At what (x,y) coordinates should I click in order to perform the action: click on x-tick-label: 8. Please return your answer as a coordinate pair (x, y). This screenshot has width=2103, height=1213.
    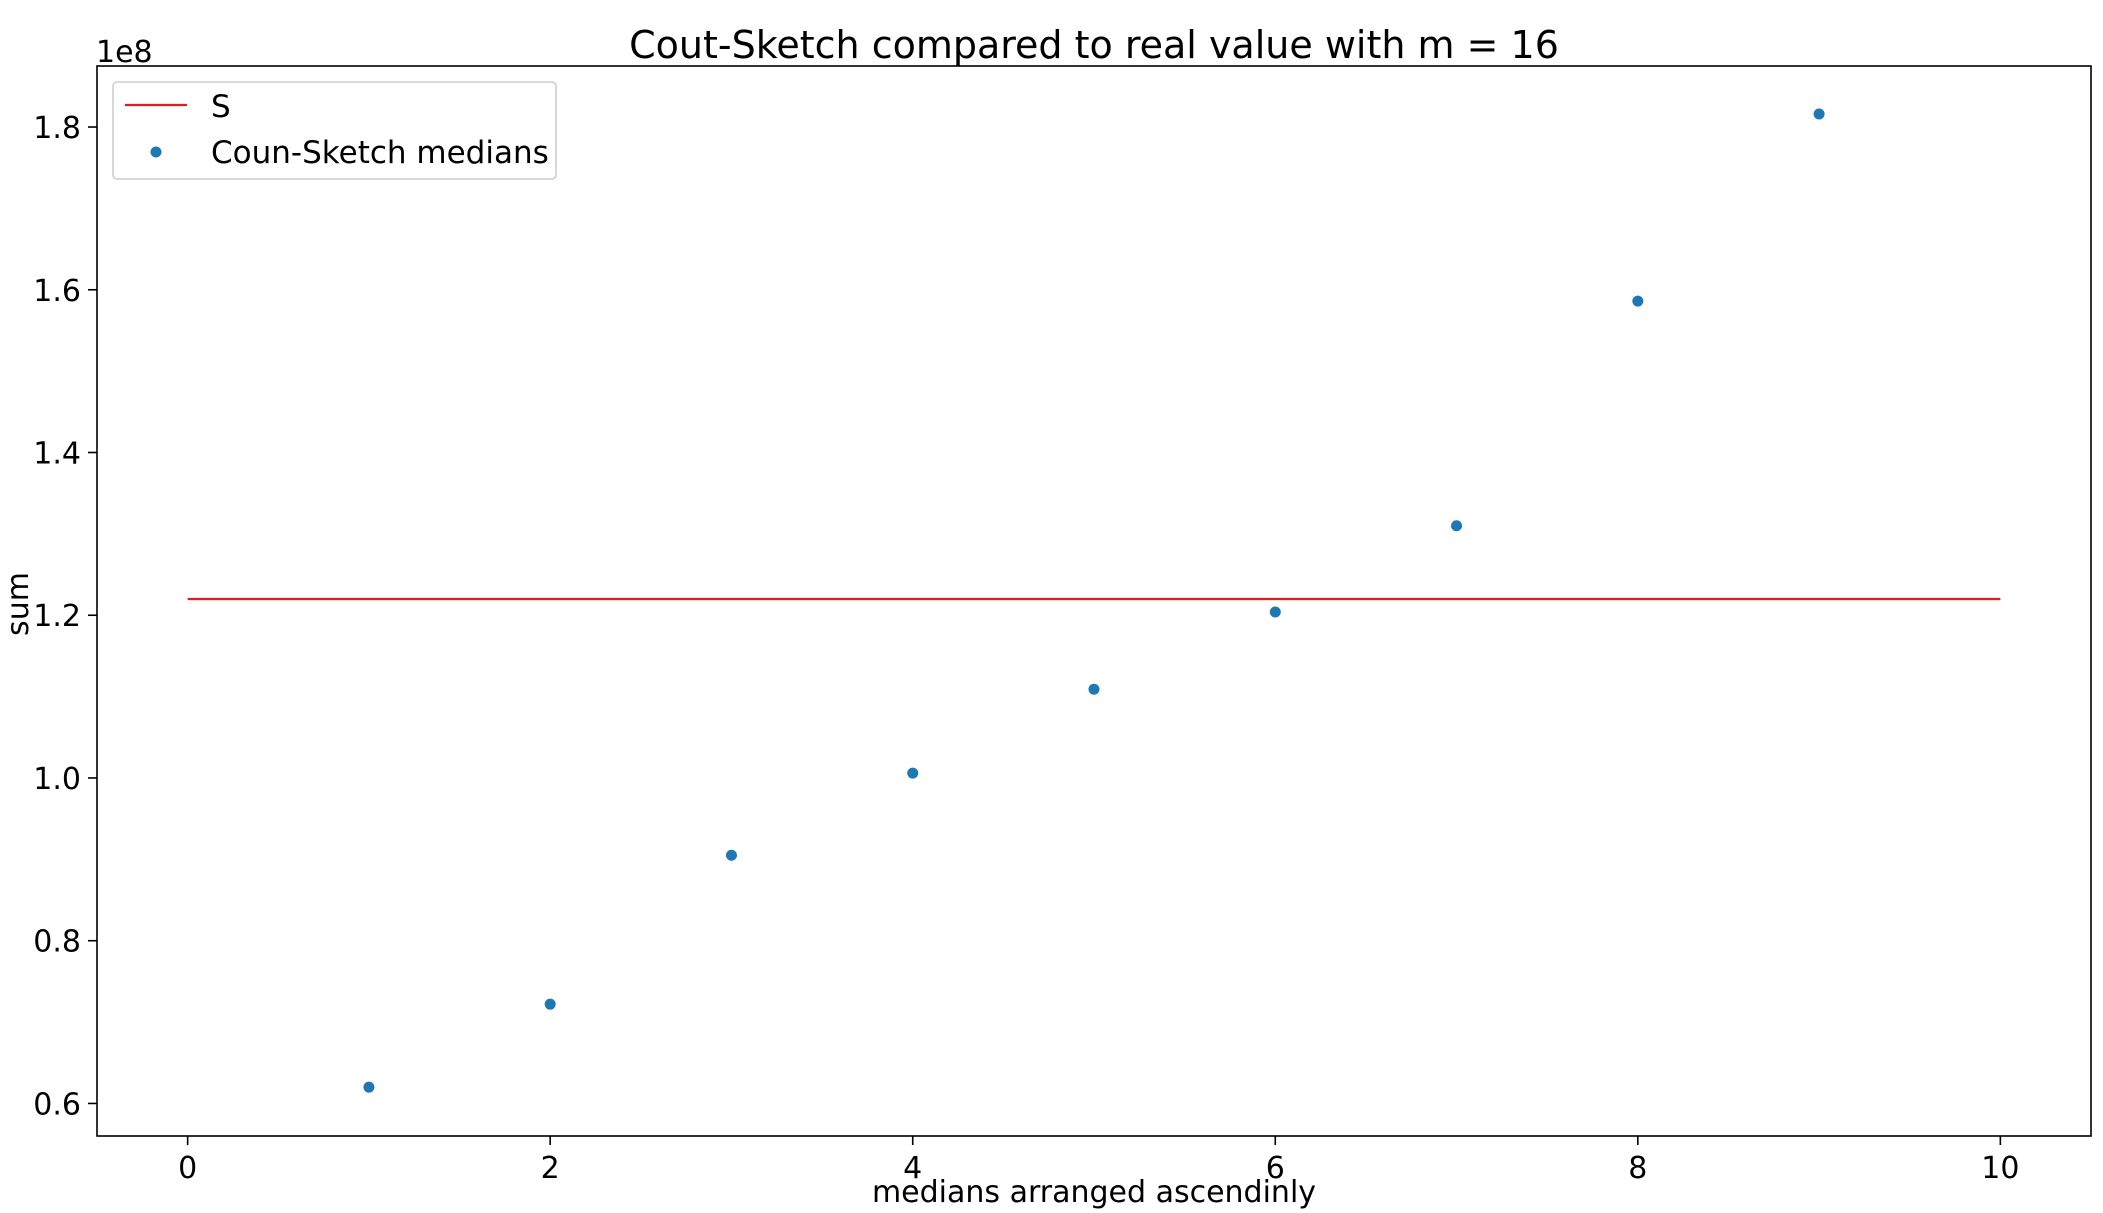
    Looking at the image, I should click on (1637, 1168).